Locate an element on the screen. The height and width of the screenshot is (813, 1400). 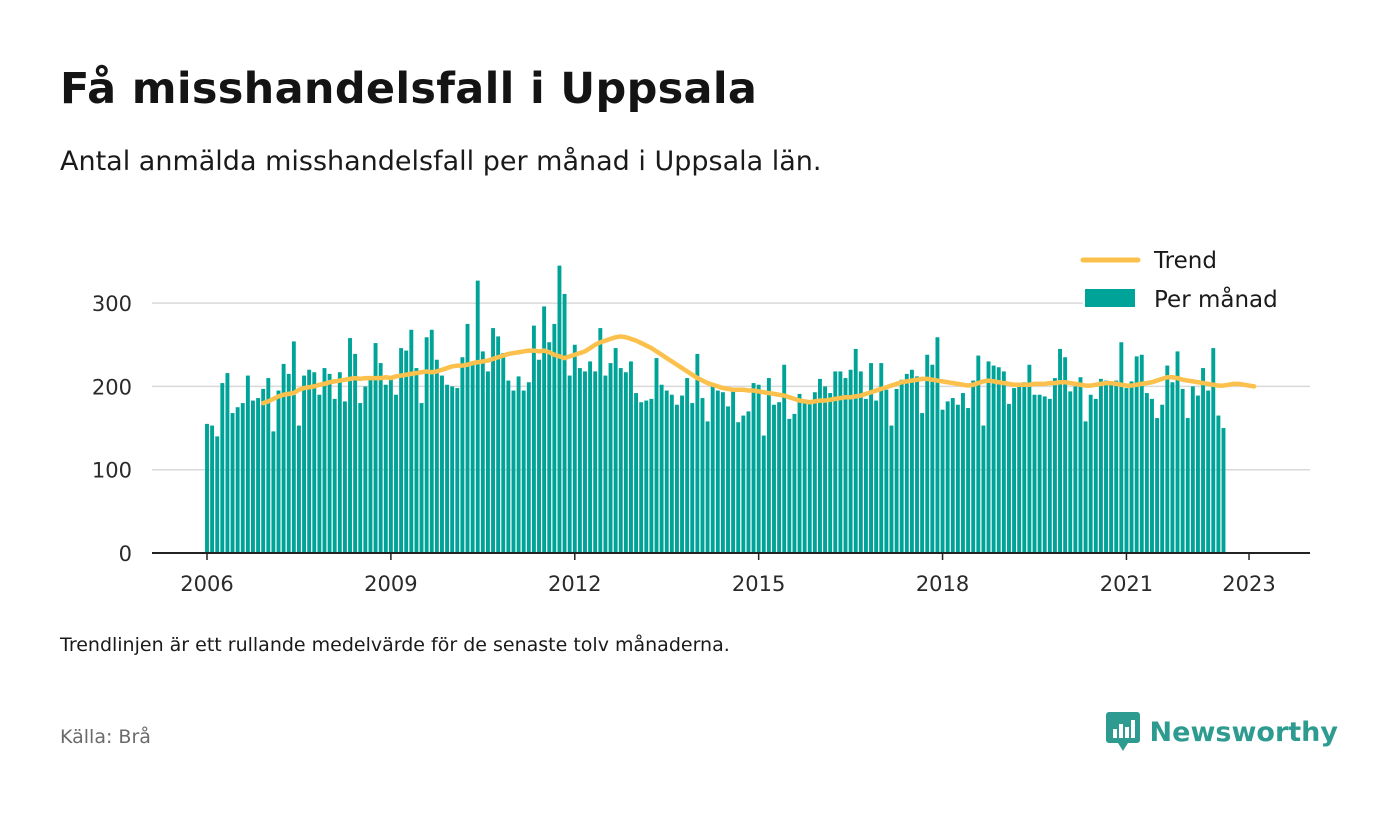
y-tick-label: 0 is located at coordinates (125, 554).